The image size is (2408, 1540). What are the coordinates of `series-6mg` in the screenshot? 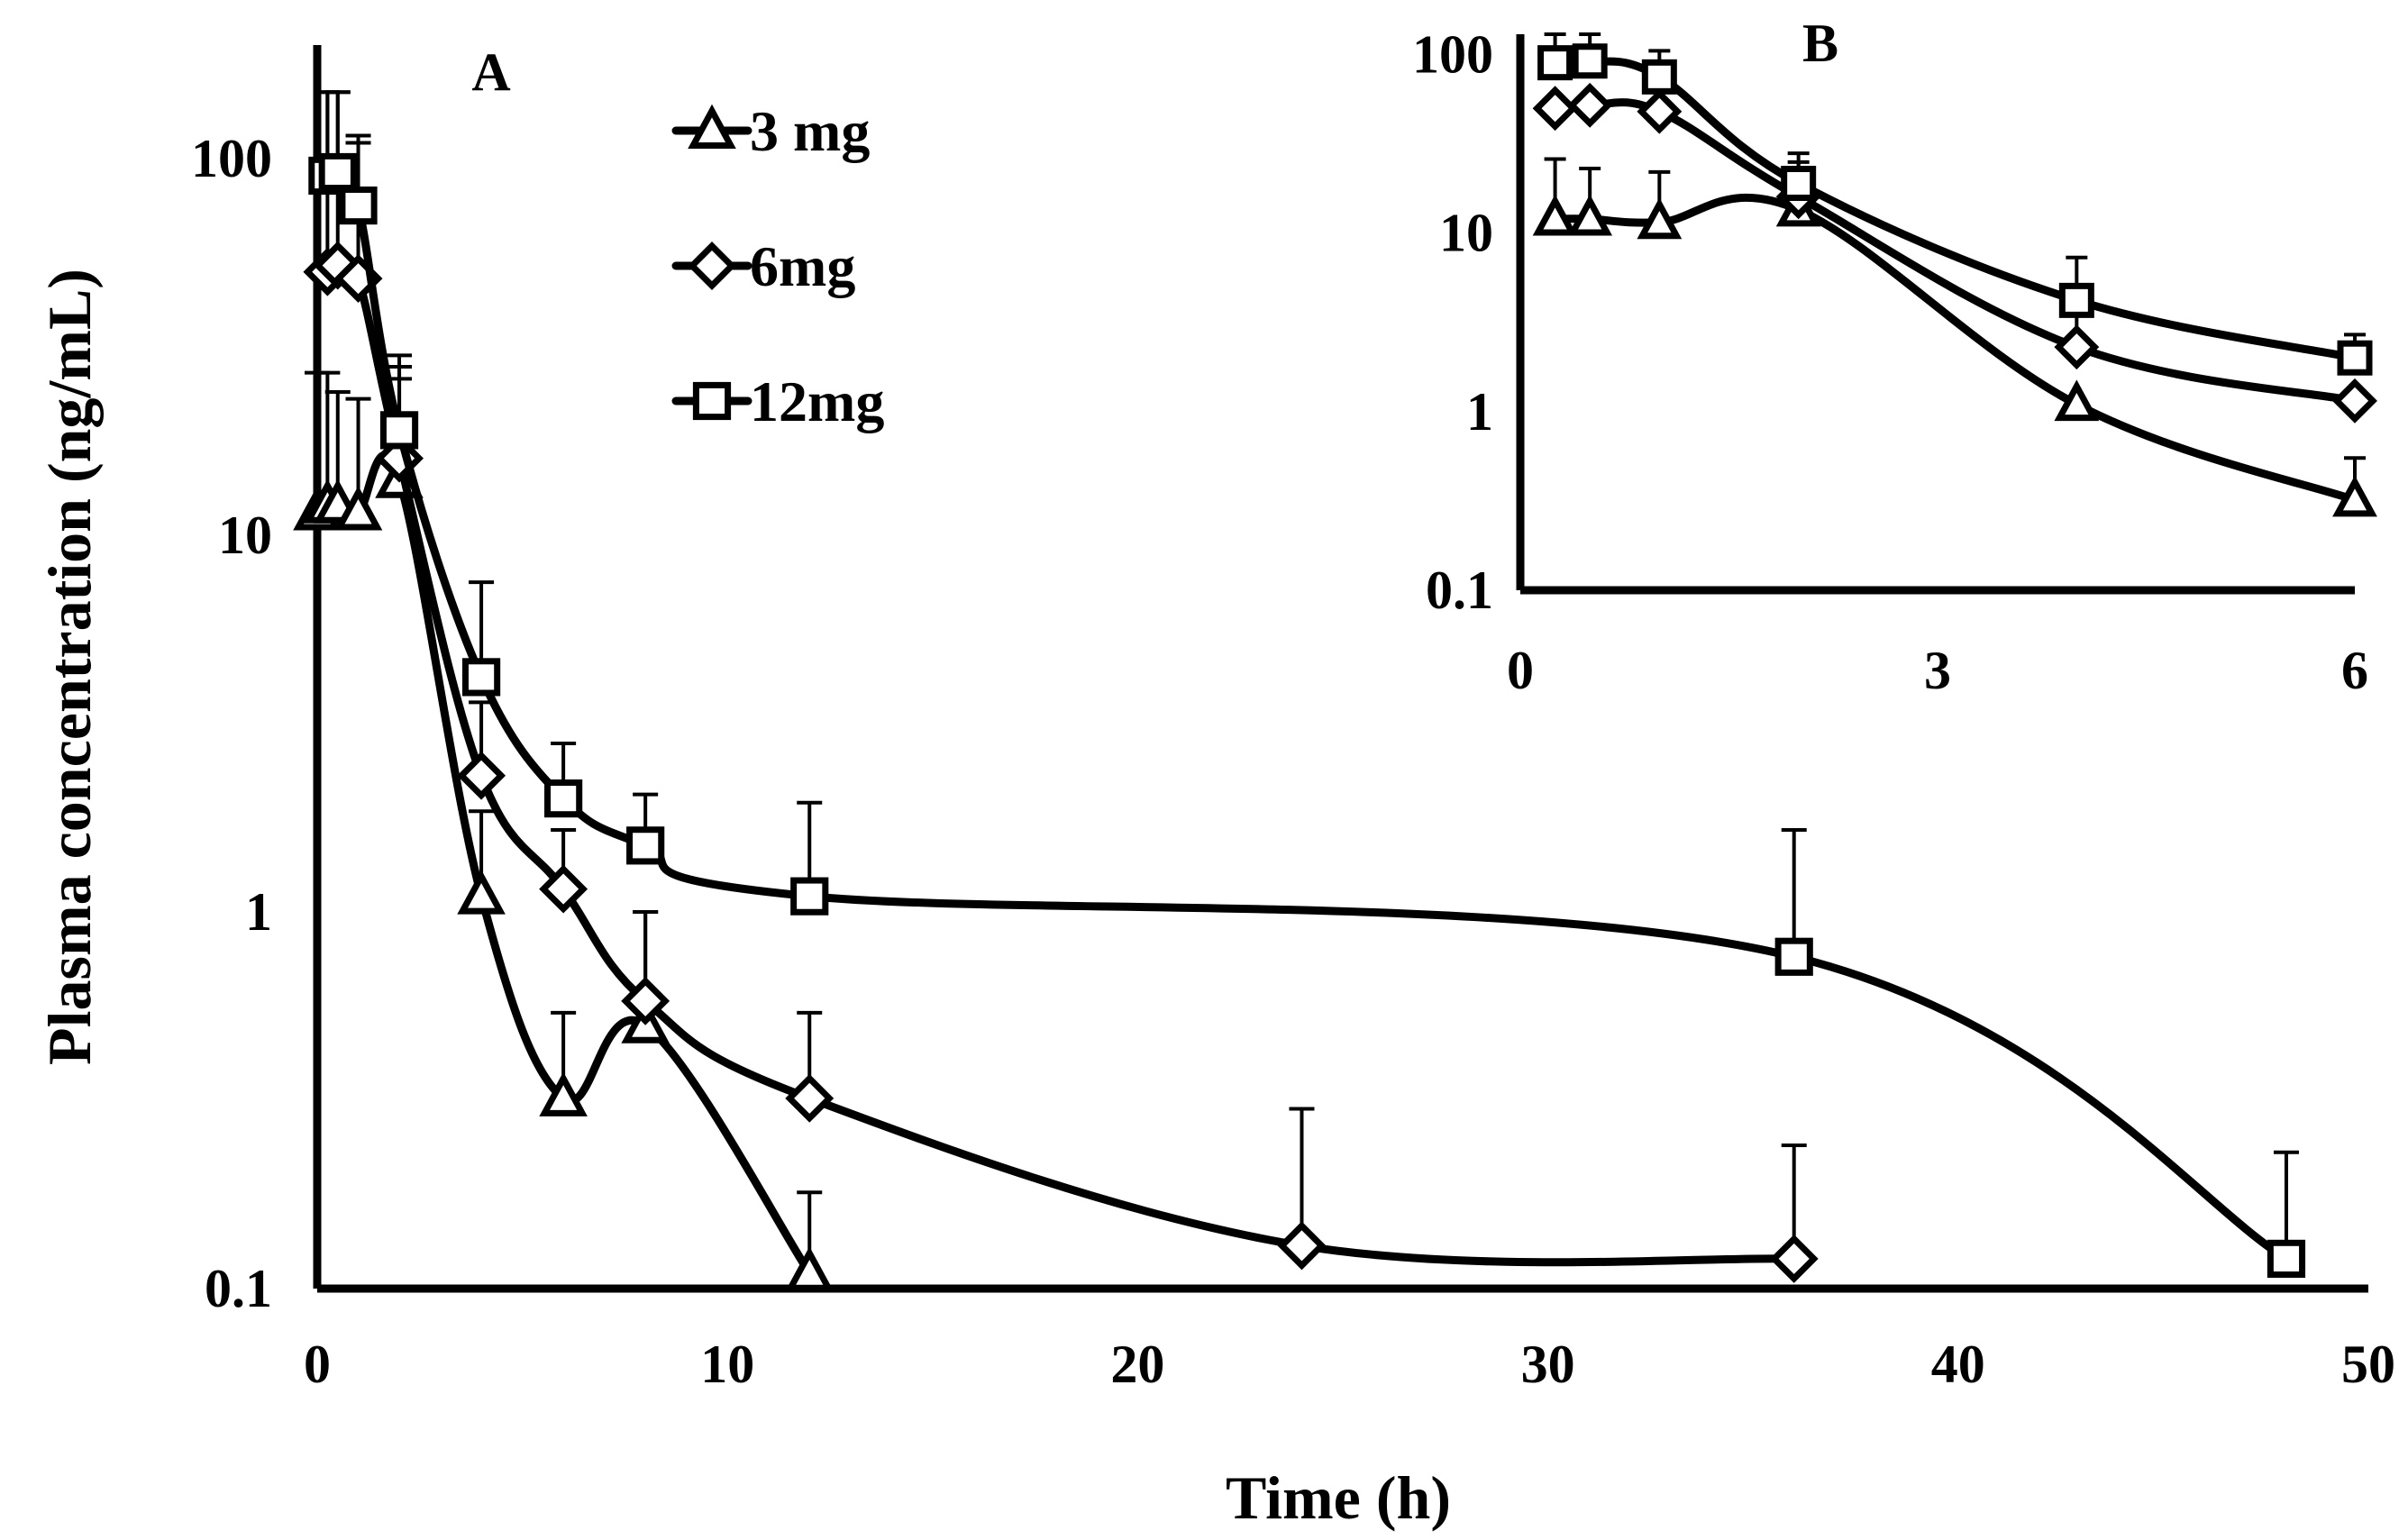 It's located at (1955, 253).